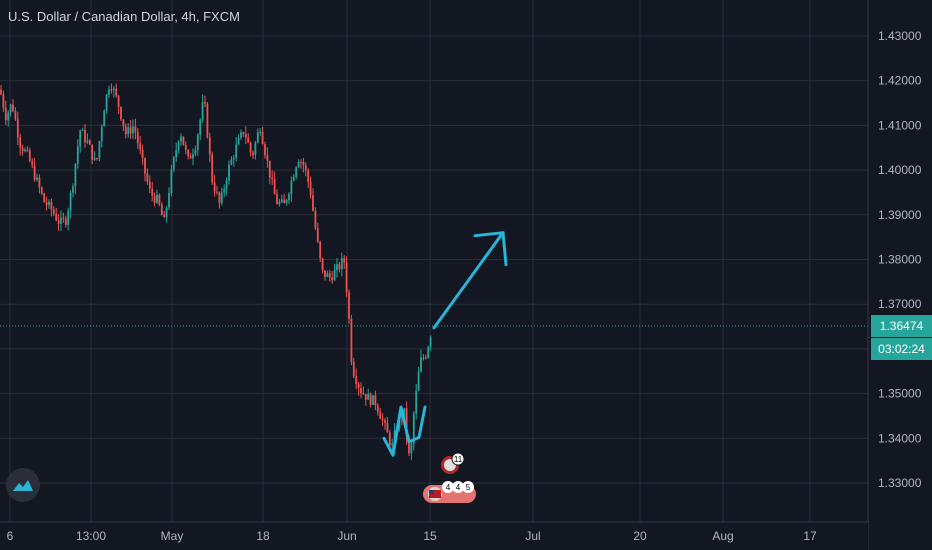 This screenshot has height=550, width=932. What do you see at coordinates (458, 487) in the screenshot?
I see `usd-event-count-2: 4` at bounding box center [458, 487].